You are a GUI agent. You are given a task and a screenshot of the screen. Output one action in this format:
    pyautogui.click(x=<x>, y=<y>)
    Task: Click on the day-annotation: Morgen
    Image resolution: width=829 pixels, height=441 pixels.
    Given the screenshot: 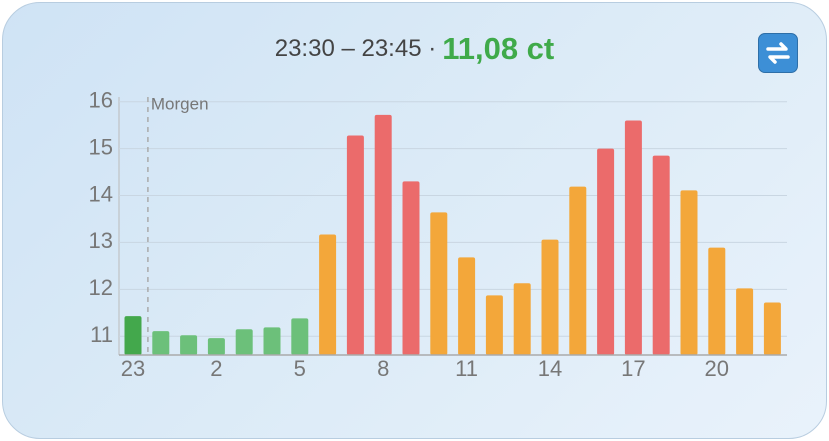 What is the action you would take?
    pyautogui.click(x=180, y=103)
    